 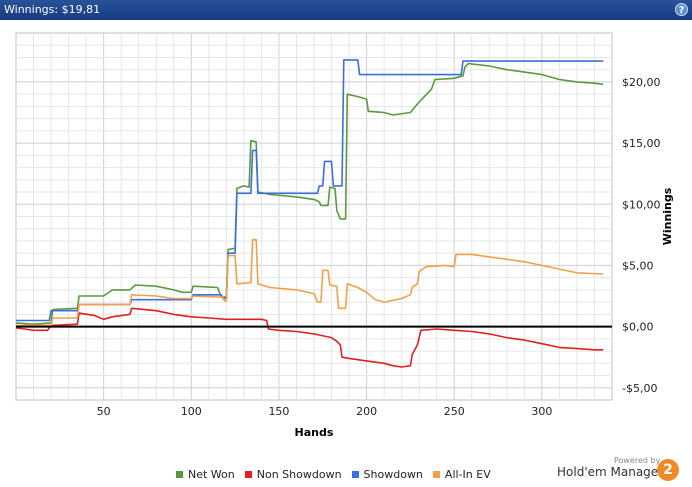 I want to click on help-icon: ?, so click(x=681, y=9).